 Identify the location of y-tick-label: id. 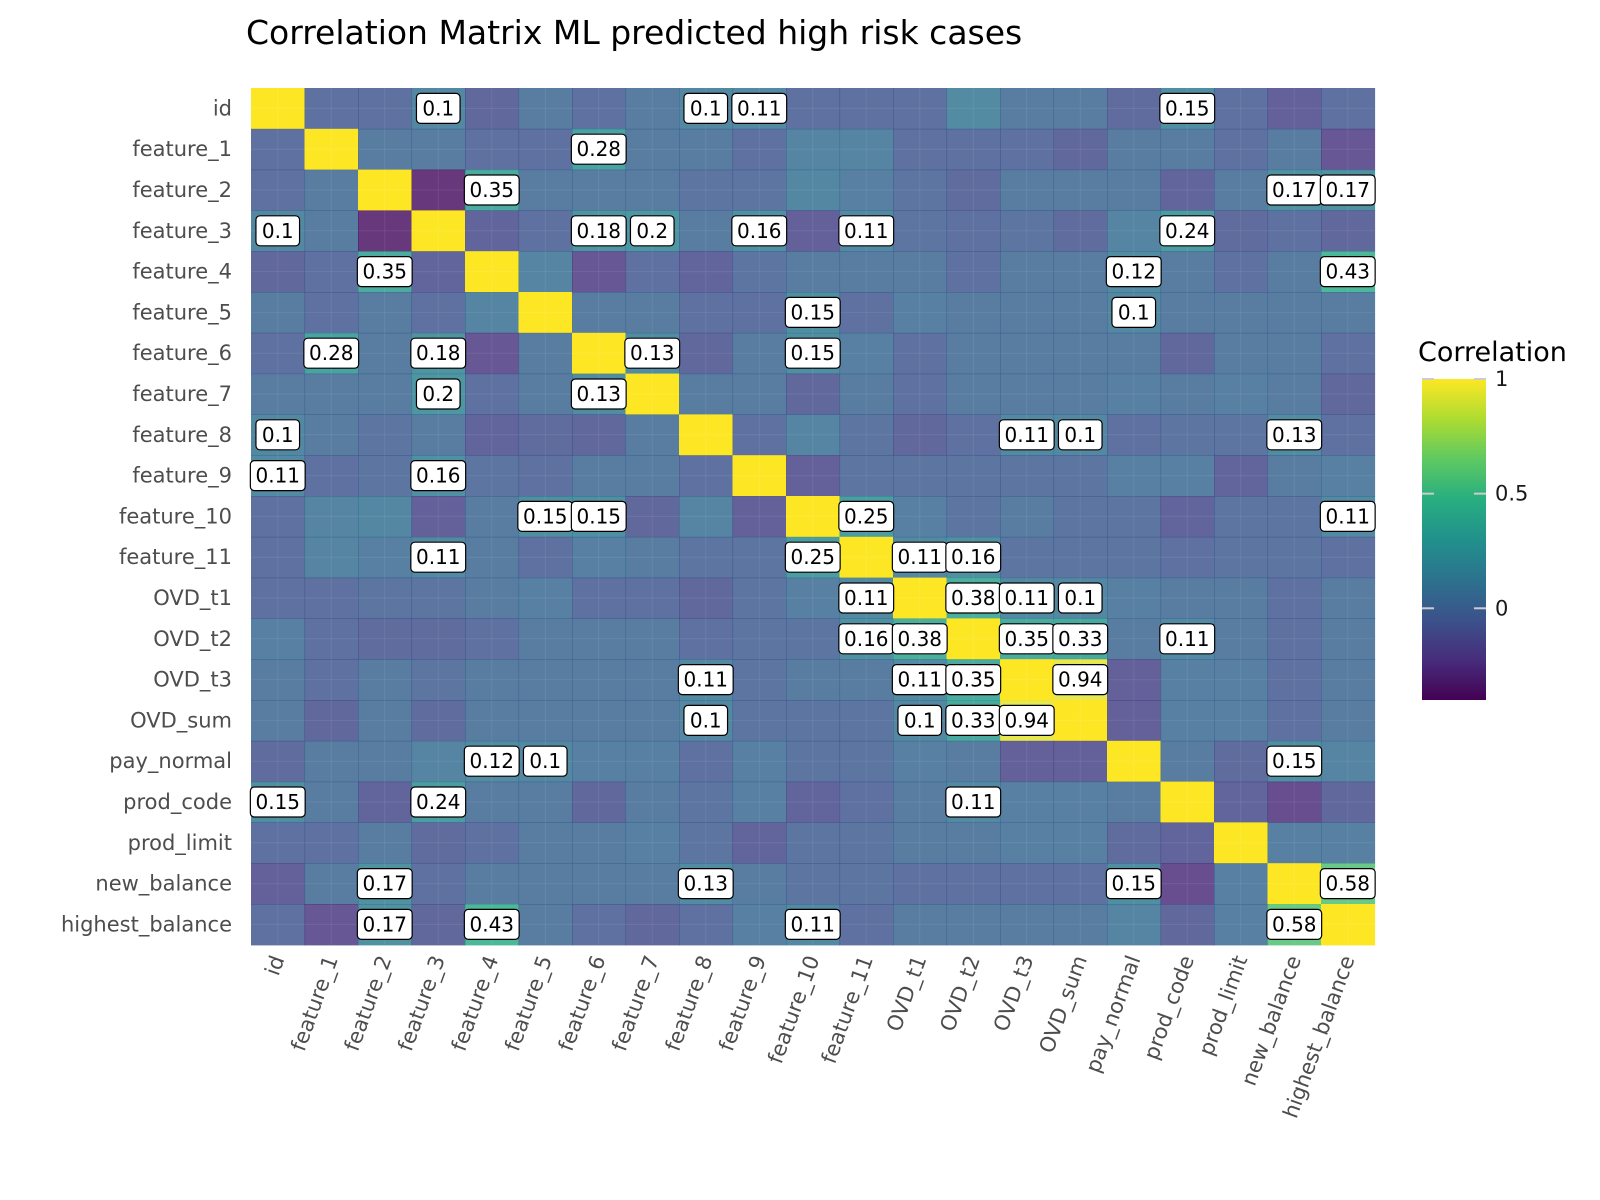
(222, 108).